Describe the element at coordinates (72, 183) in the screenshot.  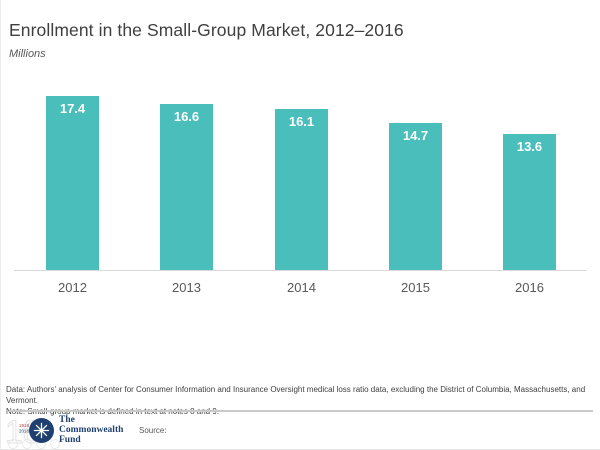
I see `bar-2012: 17.4` at that location.